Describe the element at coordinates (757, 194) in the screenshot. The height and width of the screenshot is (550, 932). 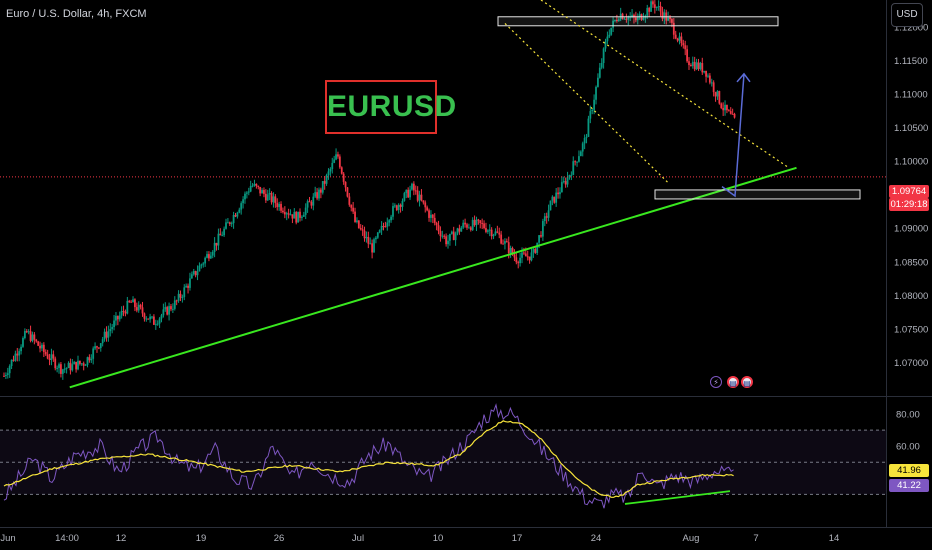
I see `support-zone` at that location.